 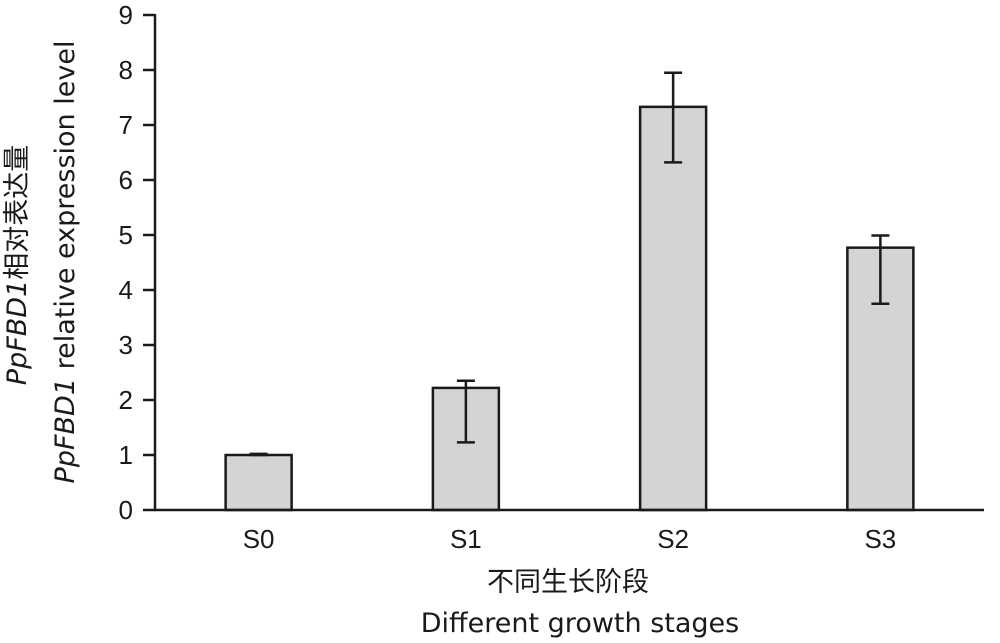 What do you see at coordinates (65, 209) in the screenshot?
I see `y-axis-title-en-rest: relative expression level` at bounding box center [65, 209].